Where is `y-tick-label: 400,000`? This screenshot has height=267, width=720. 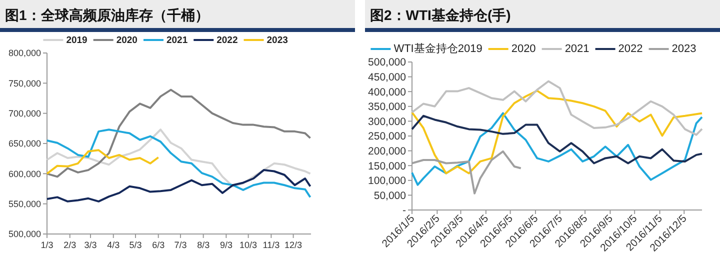 y-tick-label: 400,000 is located at coordinates (387, 92).